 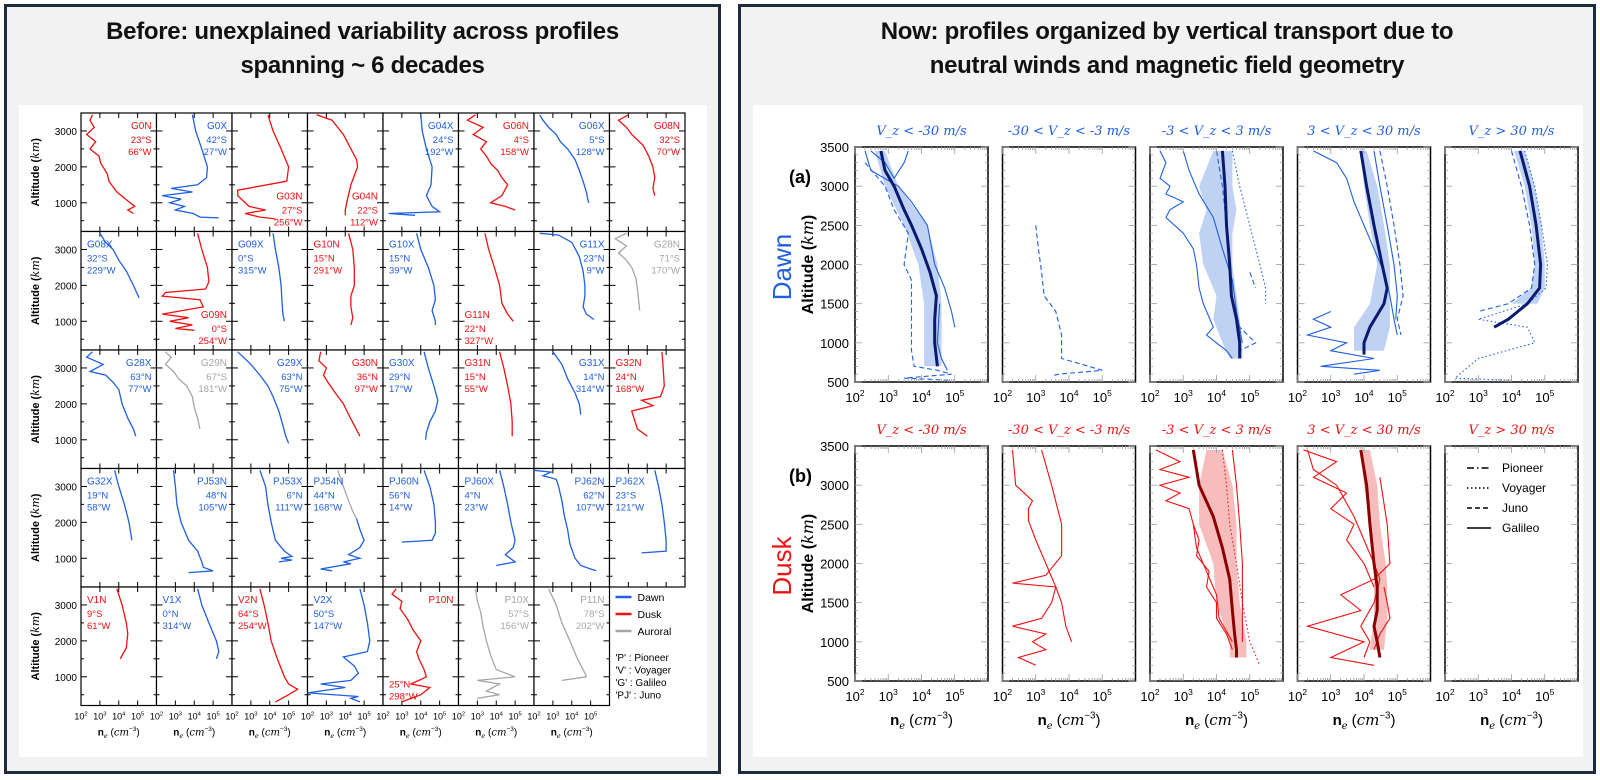 What do you see at coordinates (399, 496) in the screenshot?
I see `profile-lat-label: 56°N` at bounding box center [399, 496].